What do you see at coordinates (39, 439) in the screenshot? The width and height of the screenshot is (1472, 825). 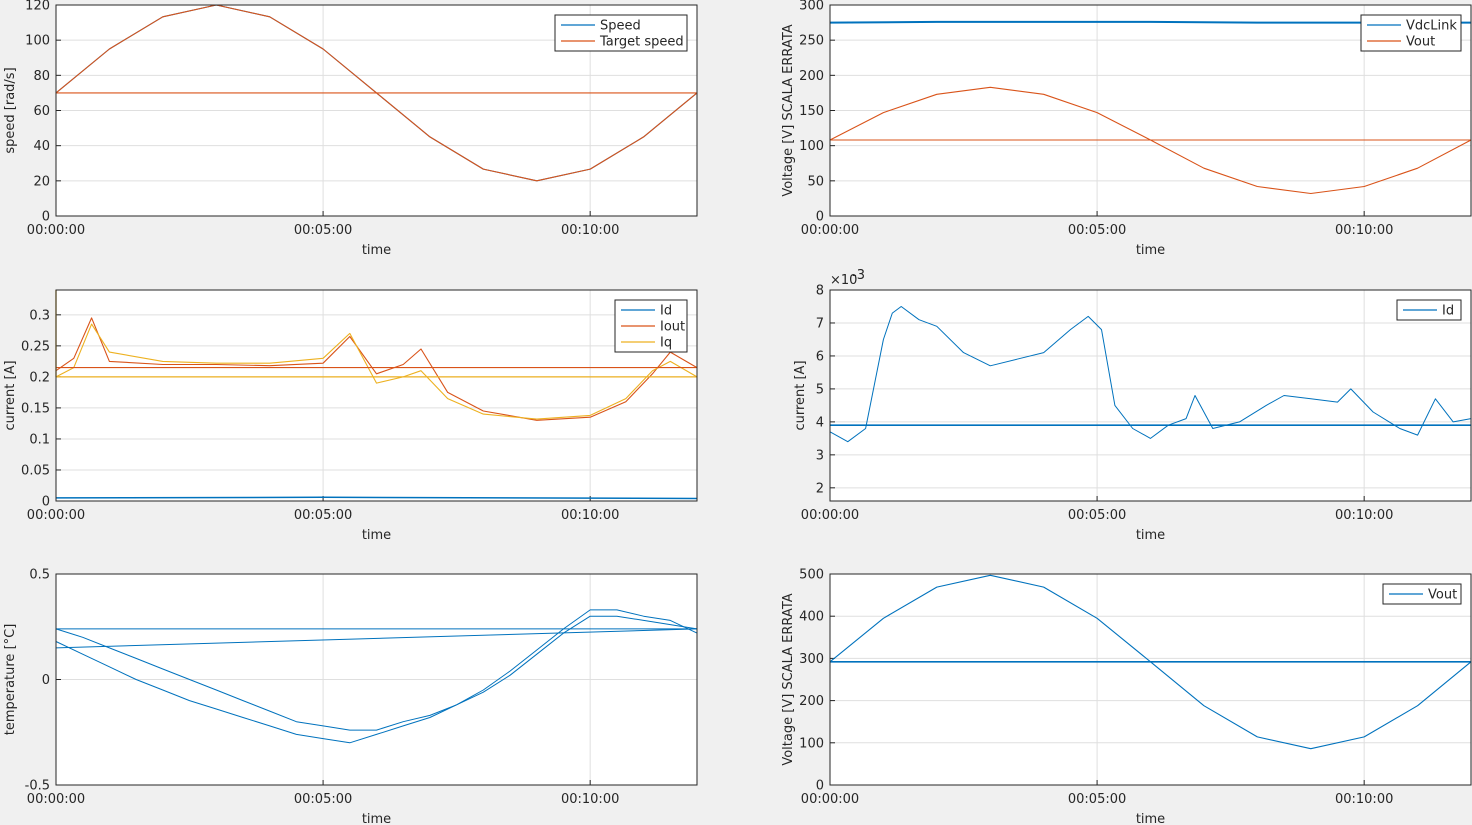 I see `y-tick-label: 0.1` at bounding box center [39, 439].